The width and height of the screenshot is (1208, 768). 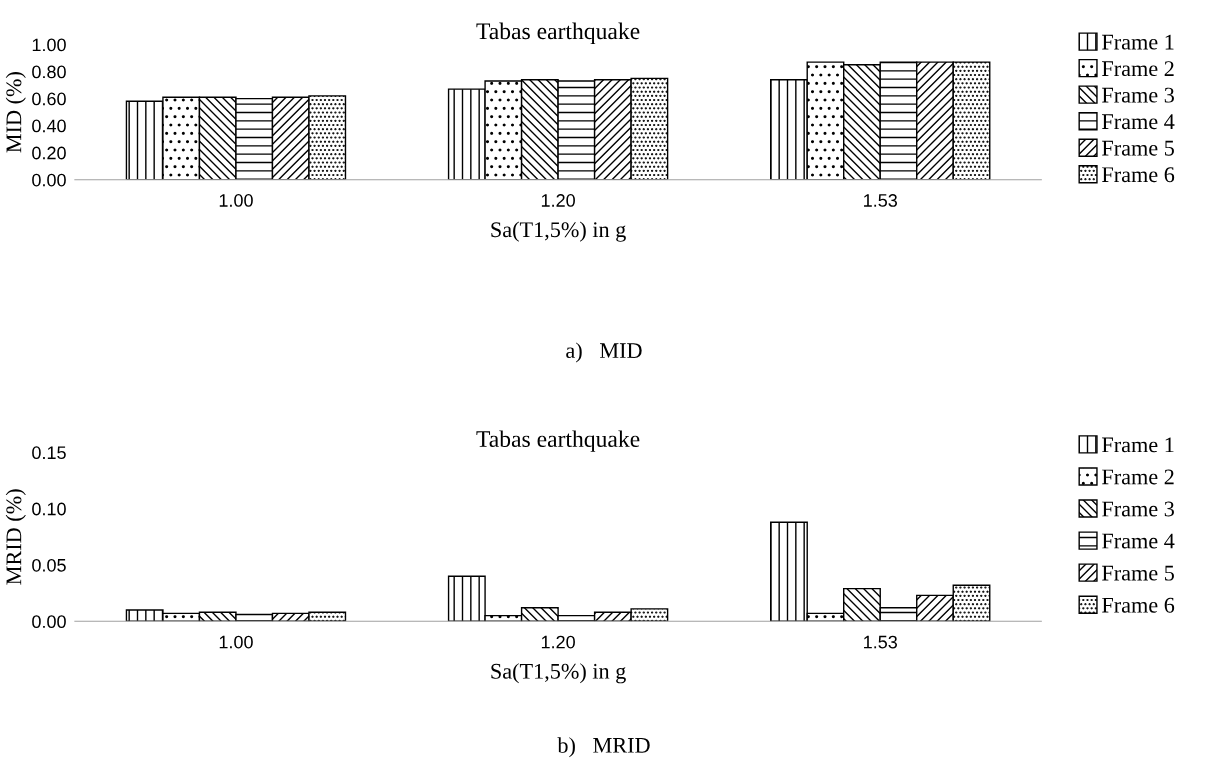 What do you see at coordinates (49, 509) in the screenshot?
I see `y-tick-label: 0.10` at bounding box center [49, 509].